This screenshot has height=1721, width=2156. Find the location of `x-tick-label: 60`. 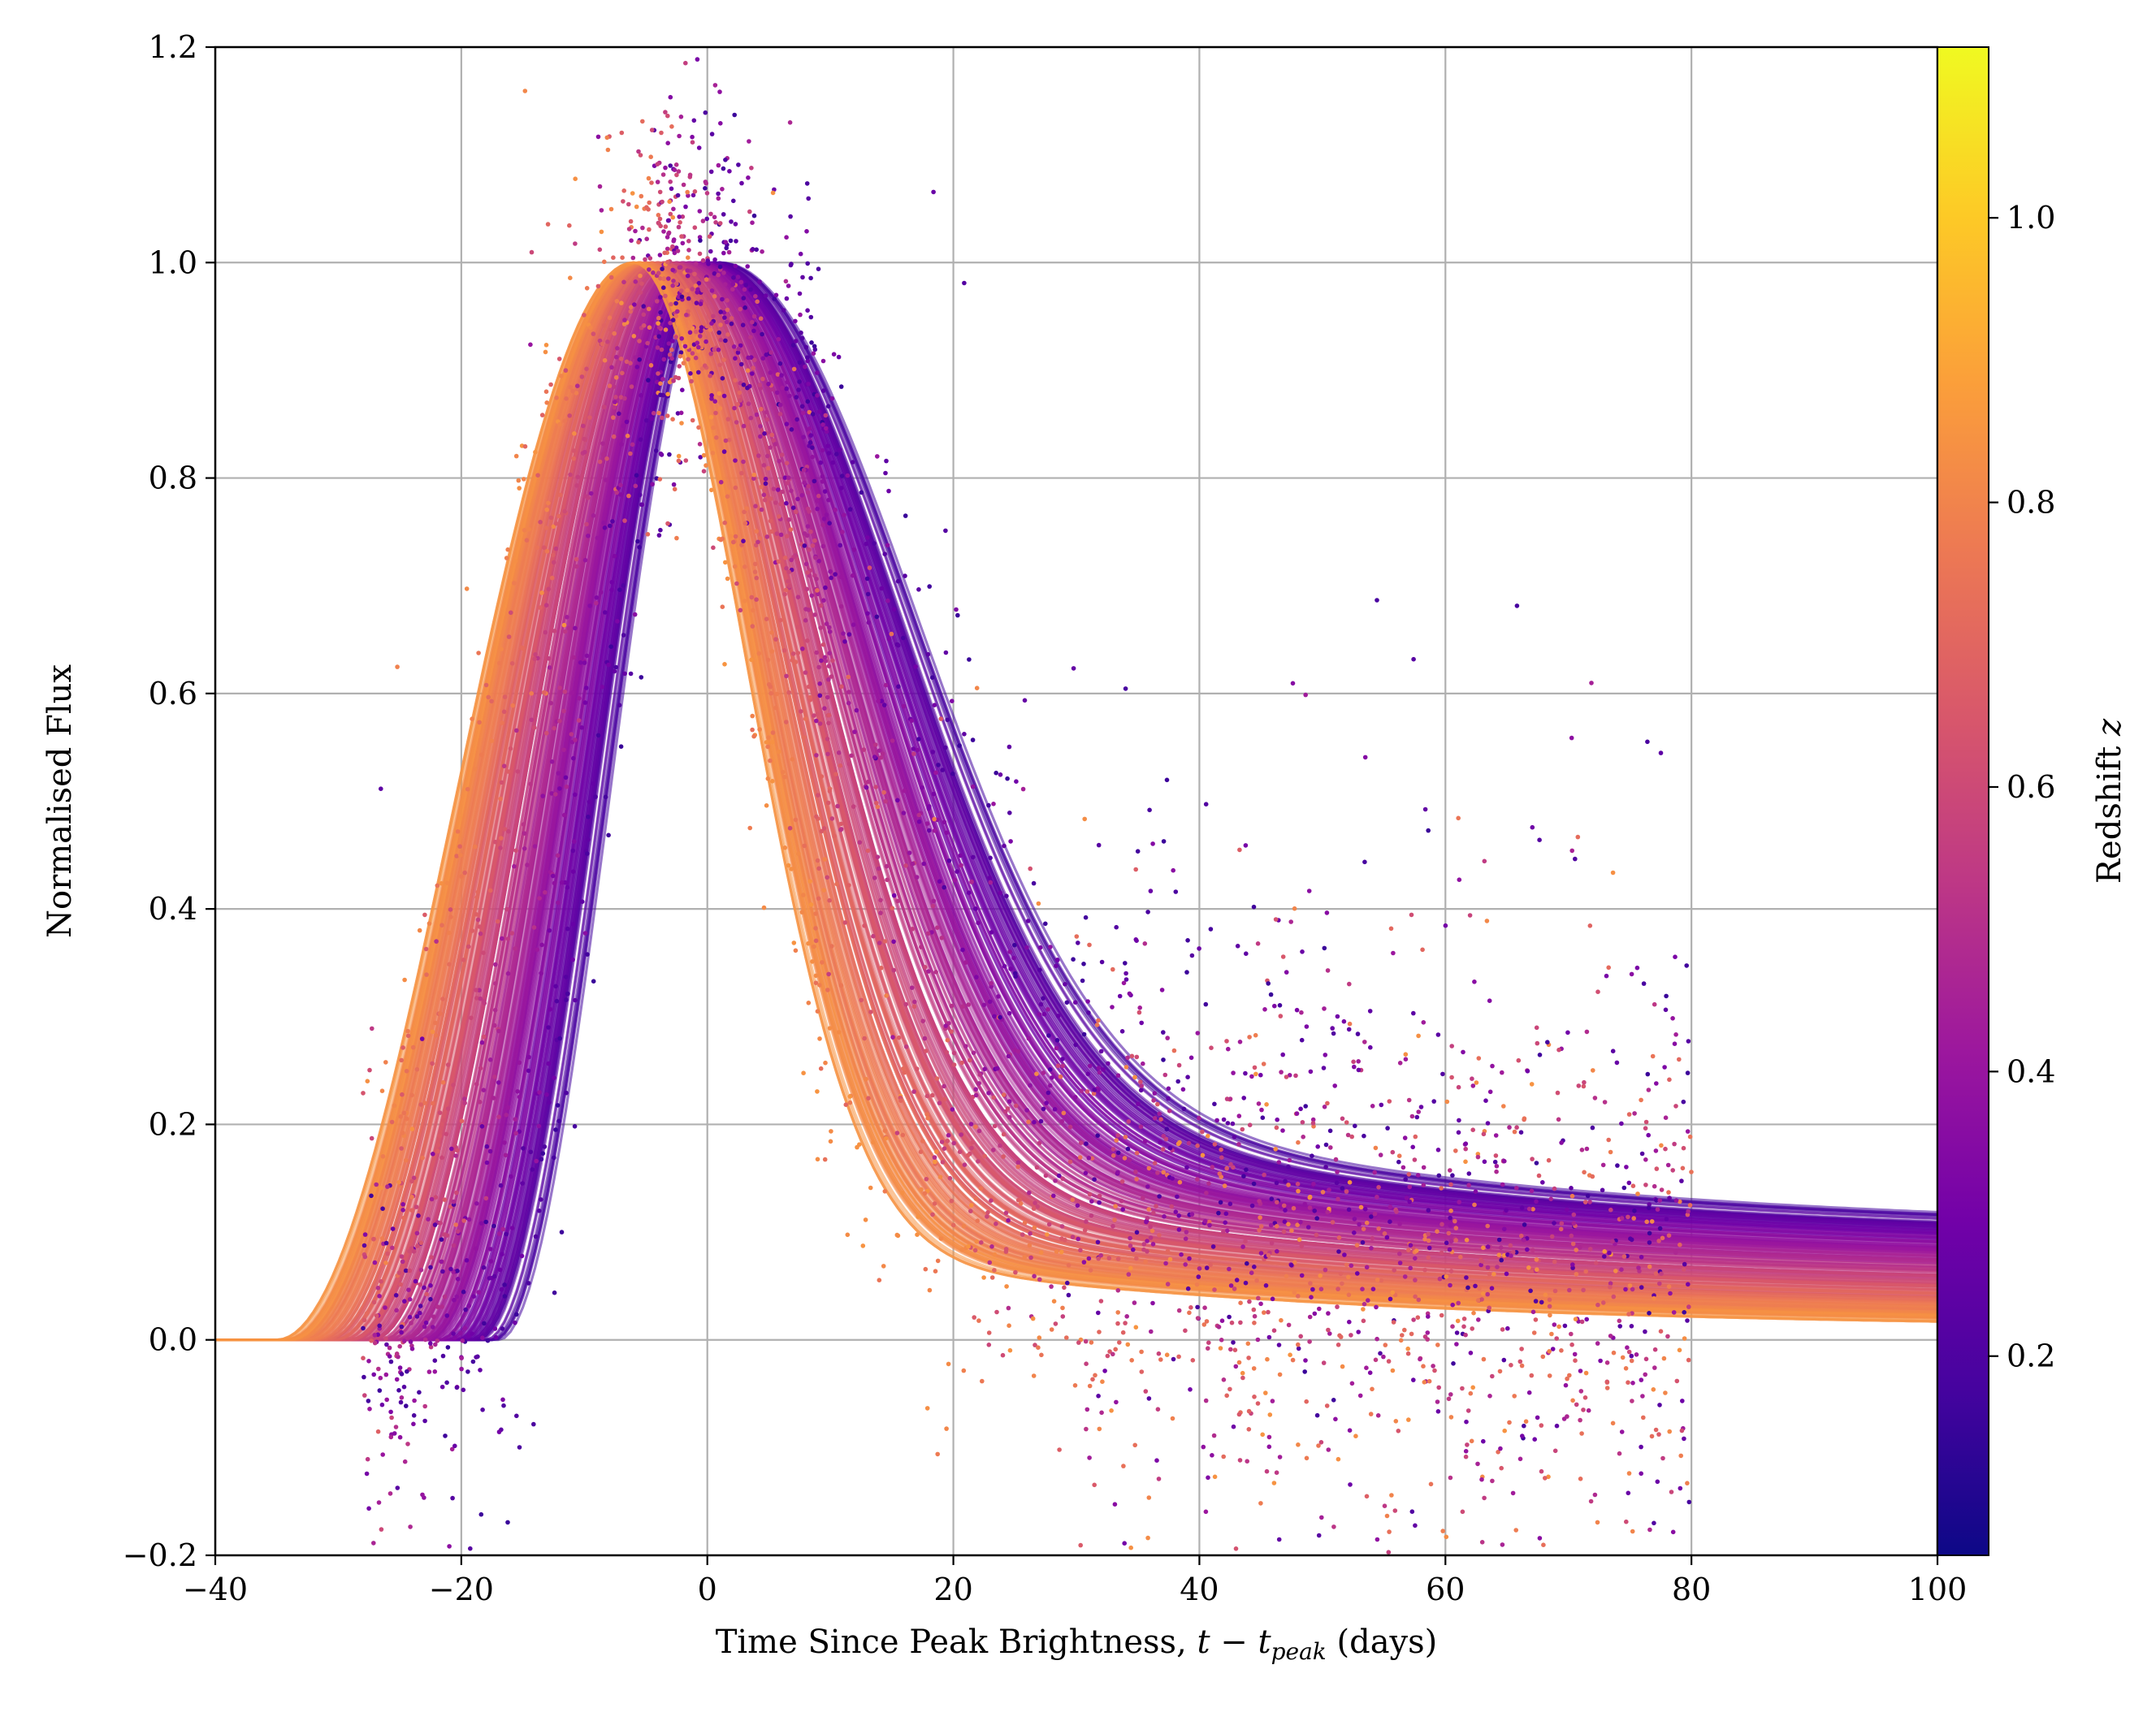

x-tick-label: 60 is located at coordinates (1446, 1589).